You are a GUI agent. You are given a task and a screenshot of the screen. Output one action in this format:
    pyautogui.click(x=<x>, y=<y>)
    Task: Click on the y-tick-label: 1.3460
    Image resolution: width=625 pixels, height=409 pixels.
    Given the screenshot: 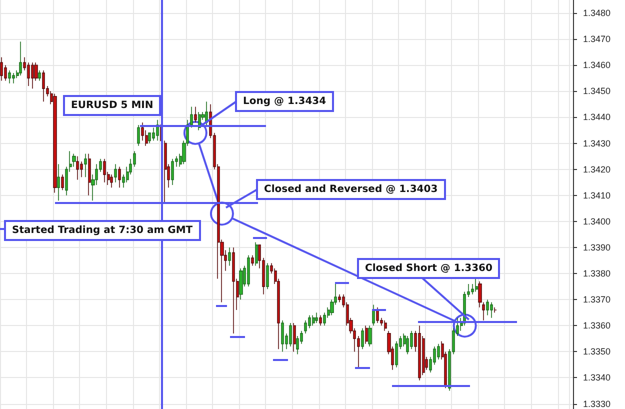 What is the action you would take?
    pyautogui.click(x=597, y=65)
    